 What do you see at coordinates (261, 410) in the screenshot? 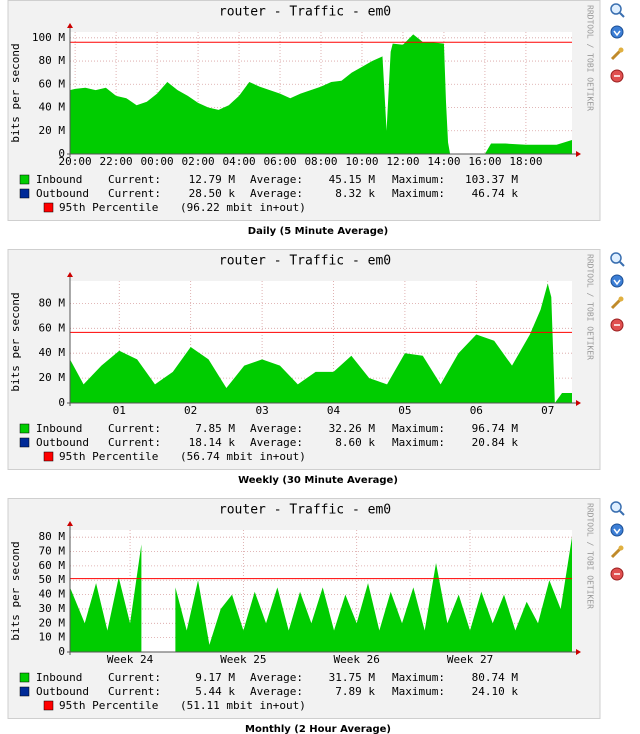
I see `x-tick-label: 03` at bounding box center [261, 410].